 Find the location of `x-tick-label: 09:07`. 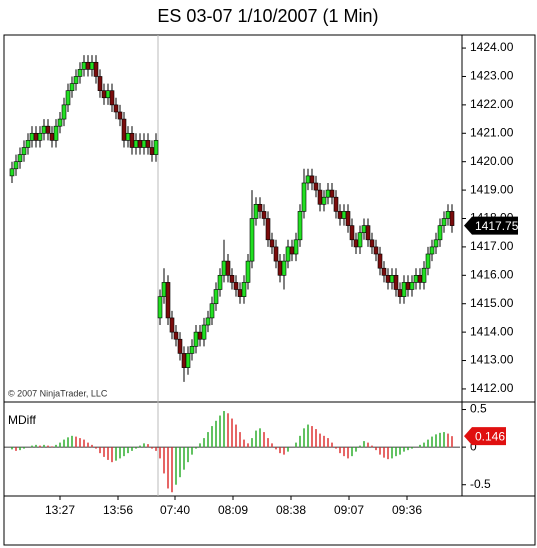

x-tick-label: 09:07 is located at coordinates (349, 510).